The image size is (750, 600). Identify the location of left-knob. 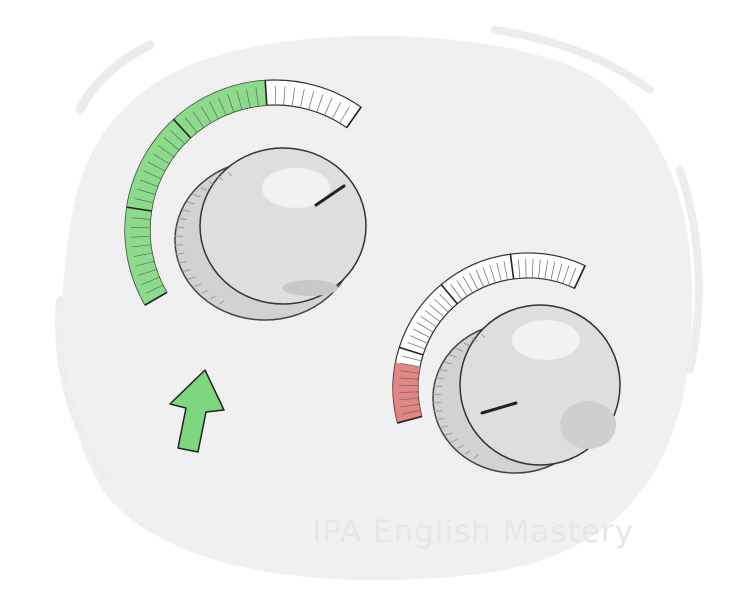
(270, 234).